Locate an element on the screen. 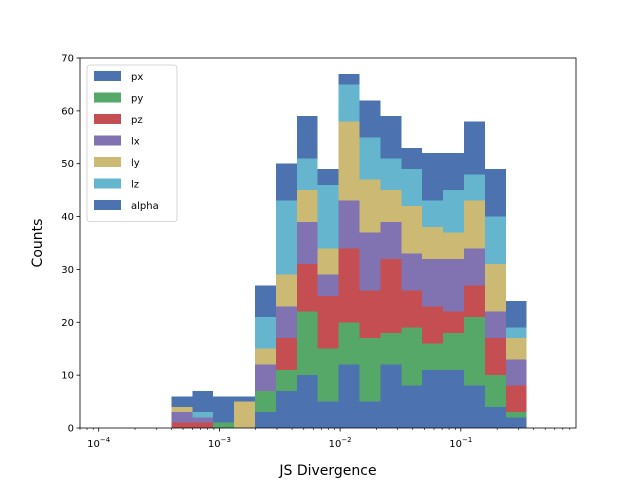 The width and height of the screenshot is (640, 480). y-tick-label: 0 is located at coordinates (71, 429).